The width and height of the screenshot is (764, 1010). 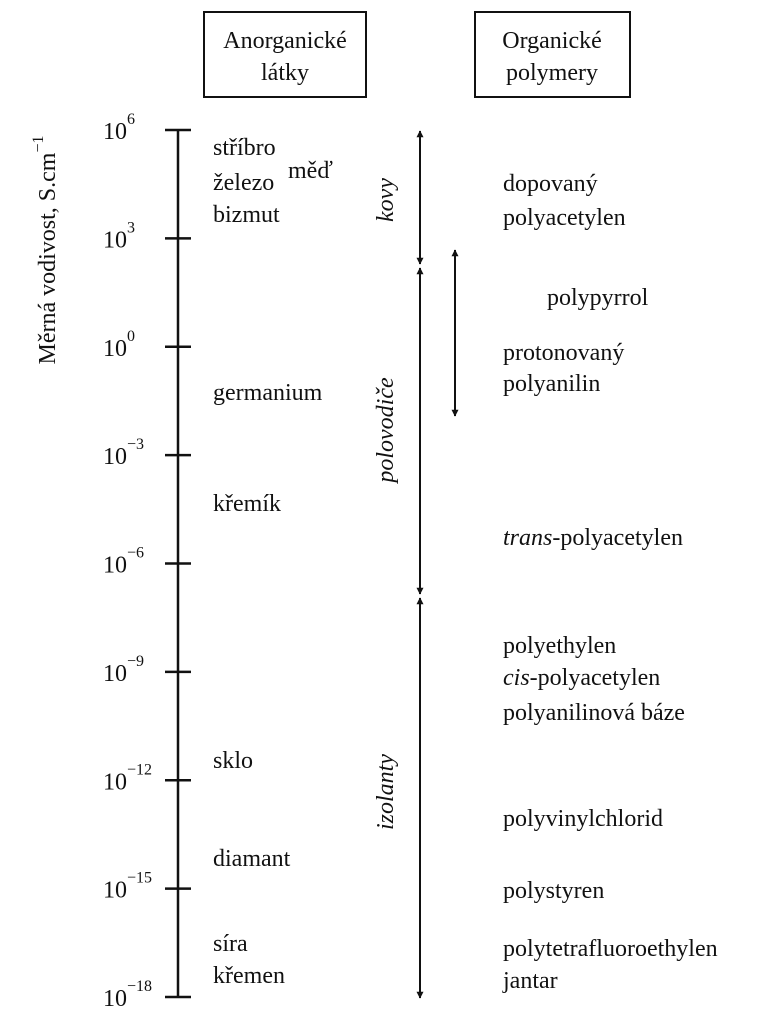 I want to click on tick-label: 10⁻¹⁸, so click(x=127, y=994).